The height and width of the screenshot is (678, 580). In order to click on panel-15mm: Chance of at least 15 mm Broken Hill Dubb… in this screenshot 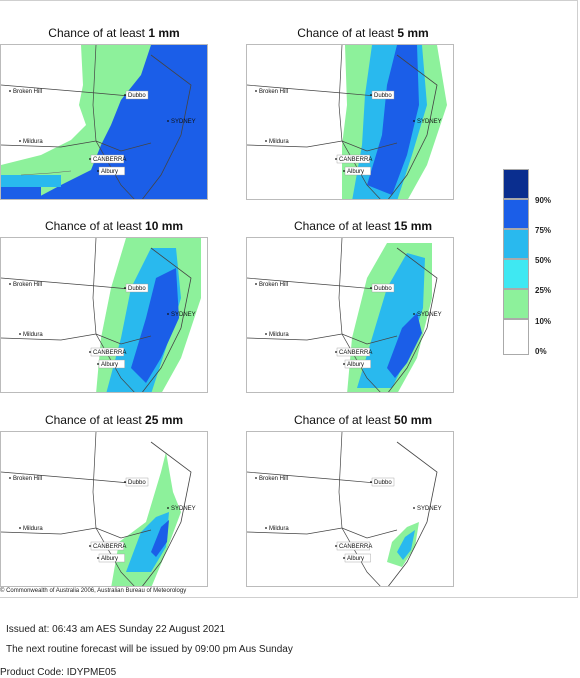, I will do `click(363, 305)`.